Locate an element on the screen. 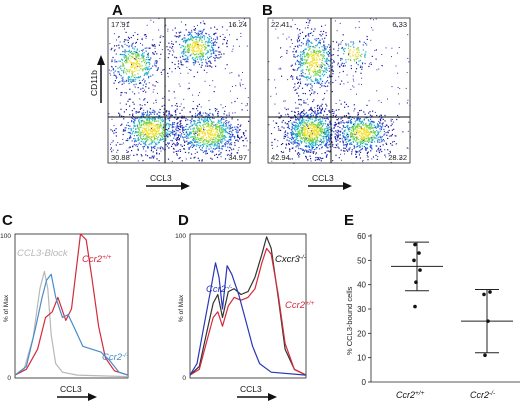 The image size is (520, 403). y-axis-label-e: % CCL3-bound cells is located at coordinates (349, 320).